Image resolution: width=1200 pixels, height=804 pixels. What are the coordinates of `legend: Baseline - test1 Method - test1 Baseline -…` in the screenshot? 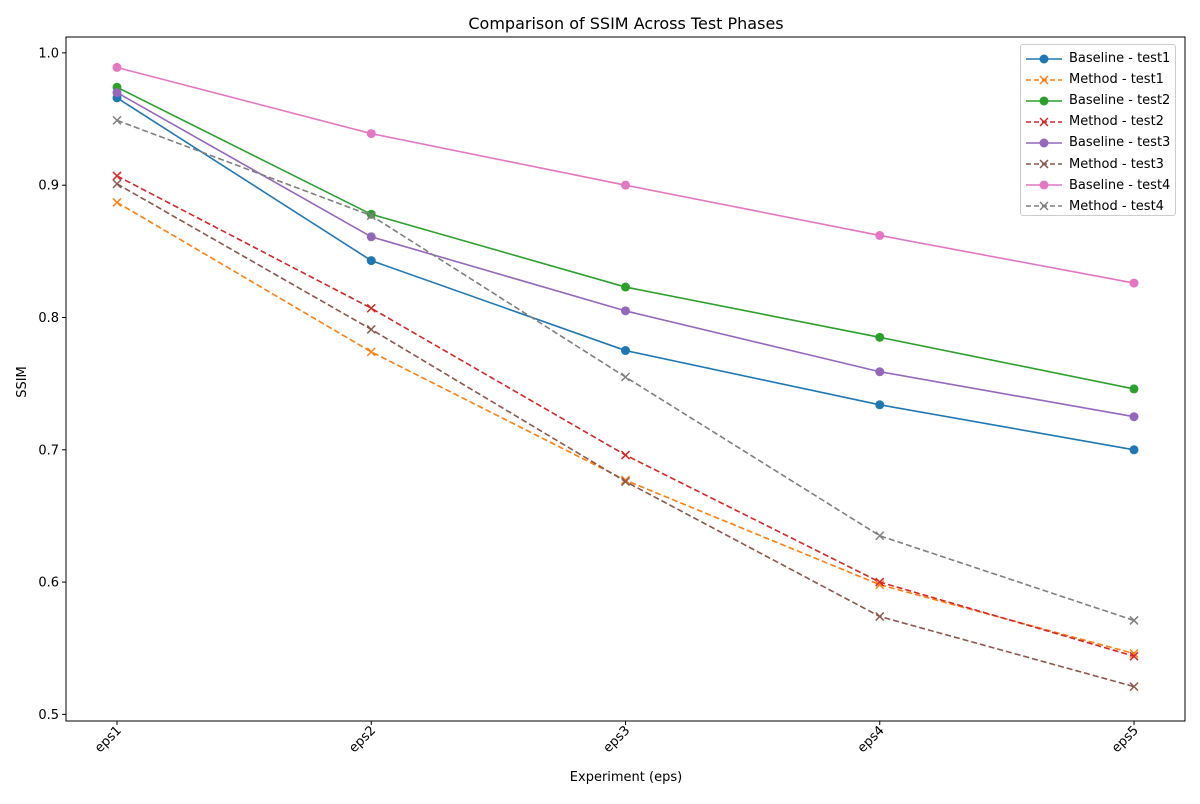 It's located at (1098, 130).